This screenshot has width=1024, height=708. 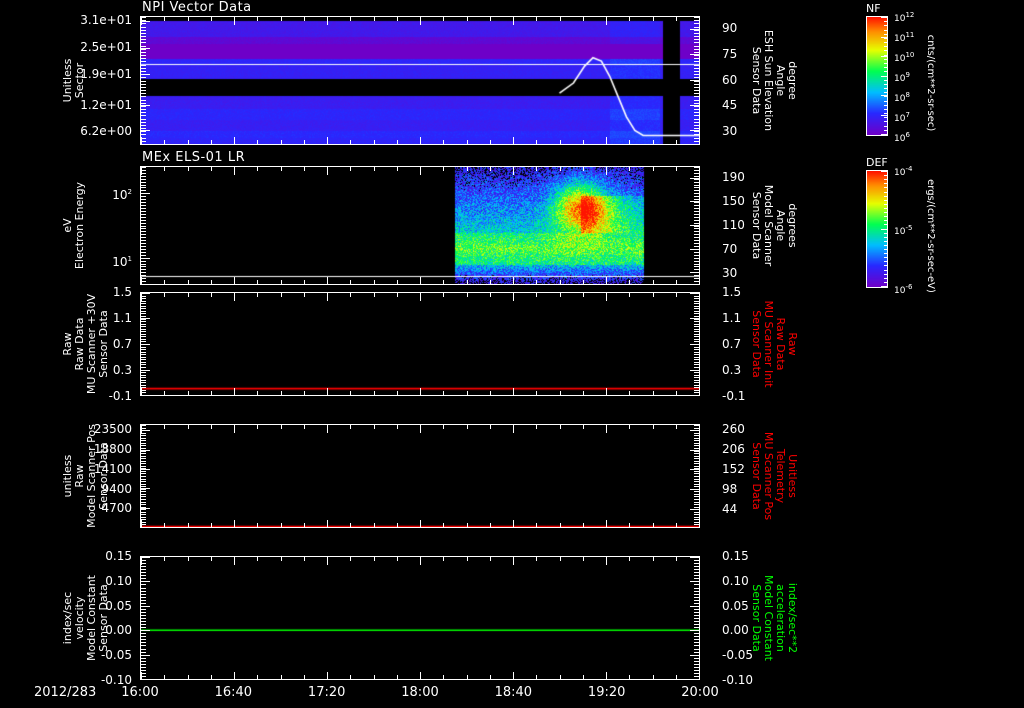 What do you see at coordinates (67, 344) in the screenshot?
I see `axis-label-left-mu-scanner-30v-line-3: Raw` at bounding box center [67, 344].